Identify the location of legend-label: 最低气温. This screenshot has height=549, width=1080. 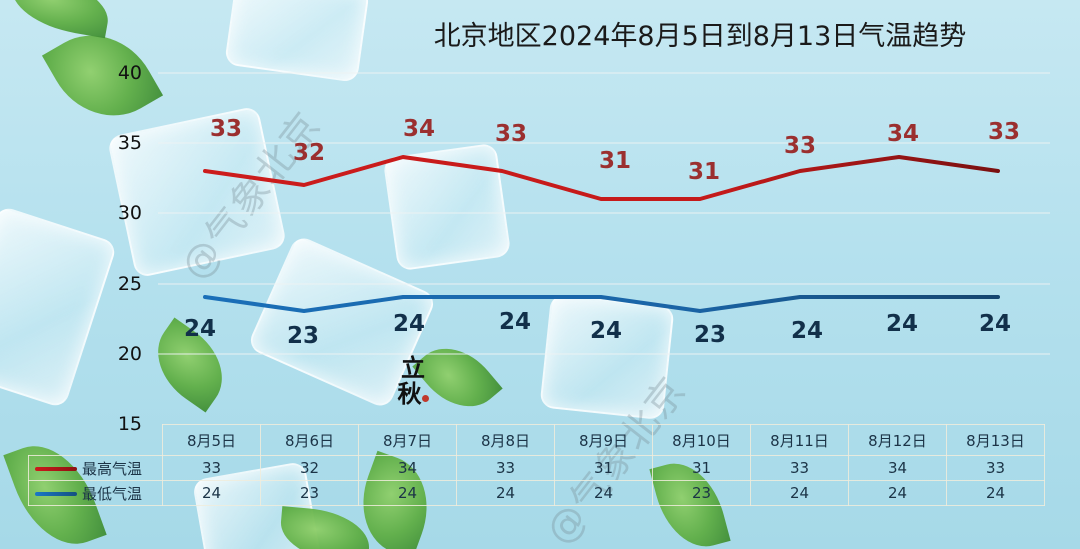
(112, 493).